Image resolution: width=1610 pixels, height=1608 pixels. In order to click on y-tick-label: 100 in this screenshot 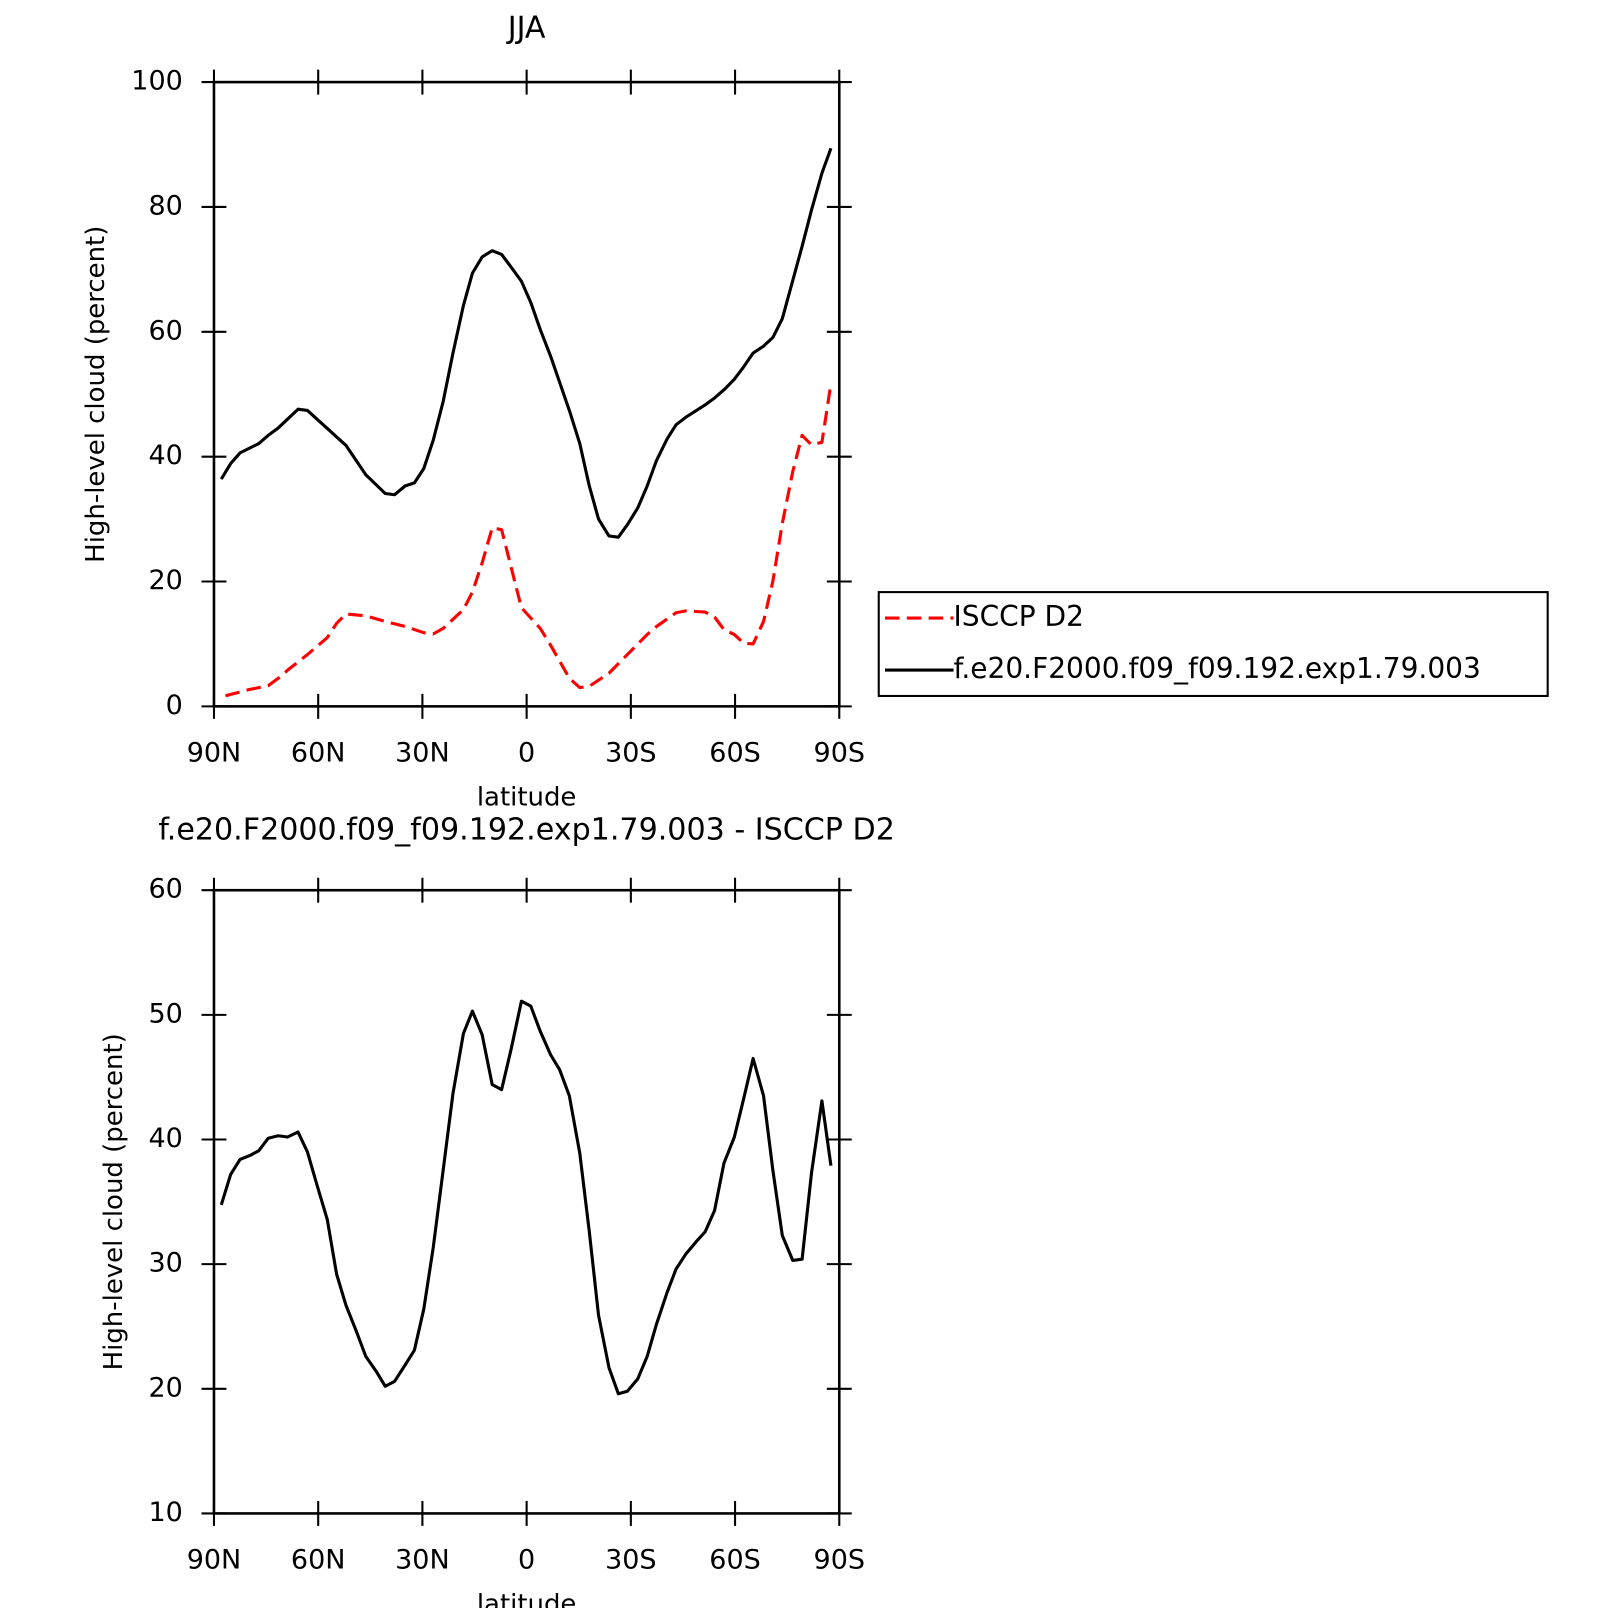, I will do `click(157, 81)`.